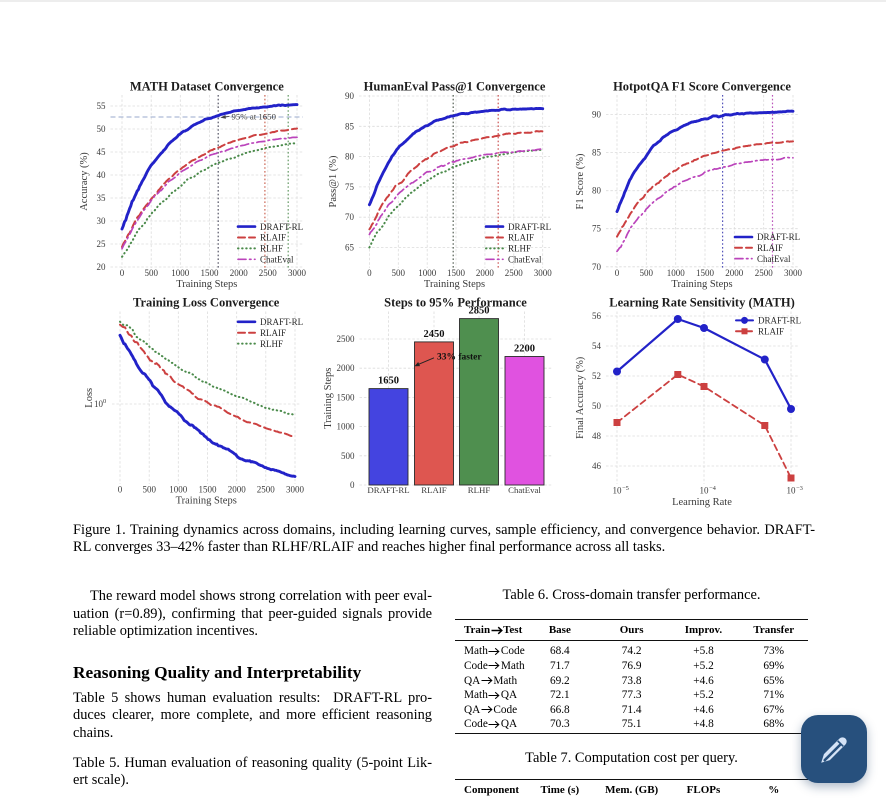 This screenshot has height=800, width=886. What do you see at coordinates (597, 436) in the screenshot?
I see `svg-text: 48` at bounding box center [597, 436].